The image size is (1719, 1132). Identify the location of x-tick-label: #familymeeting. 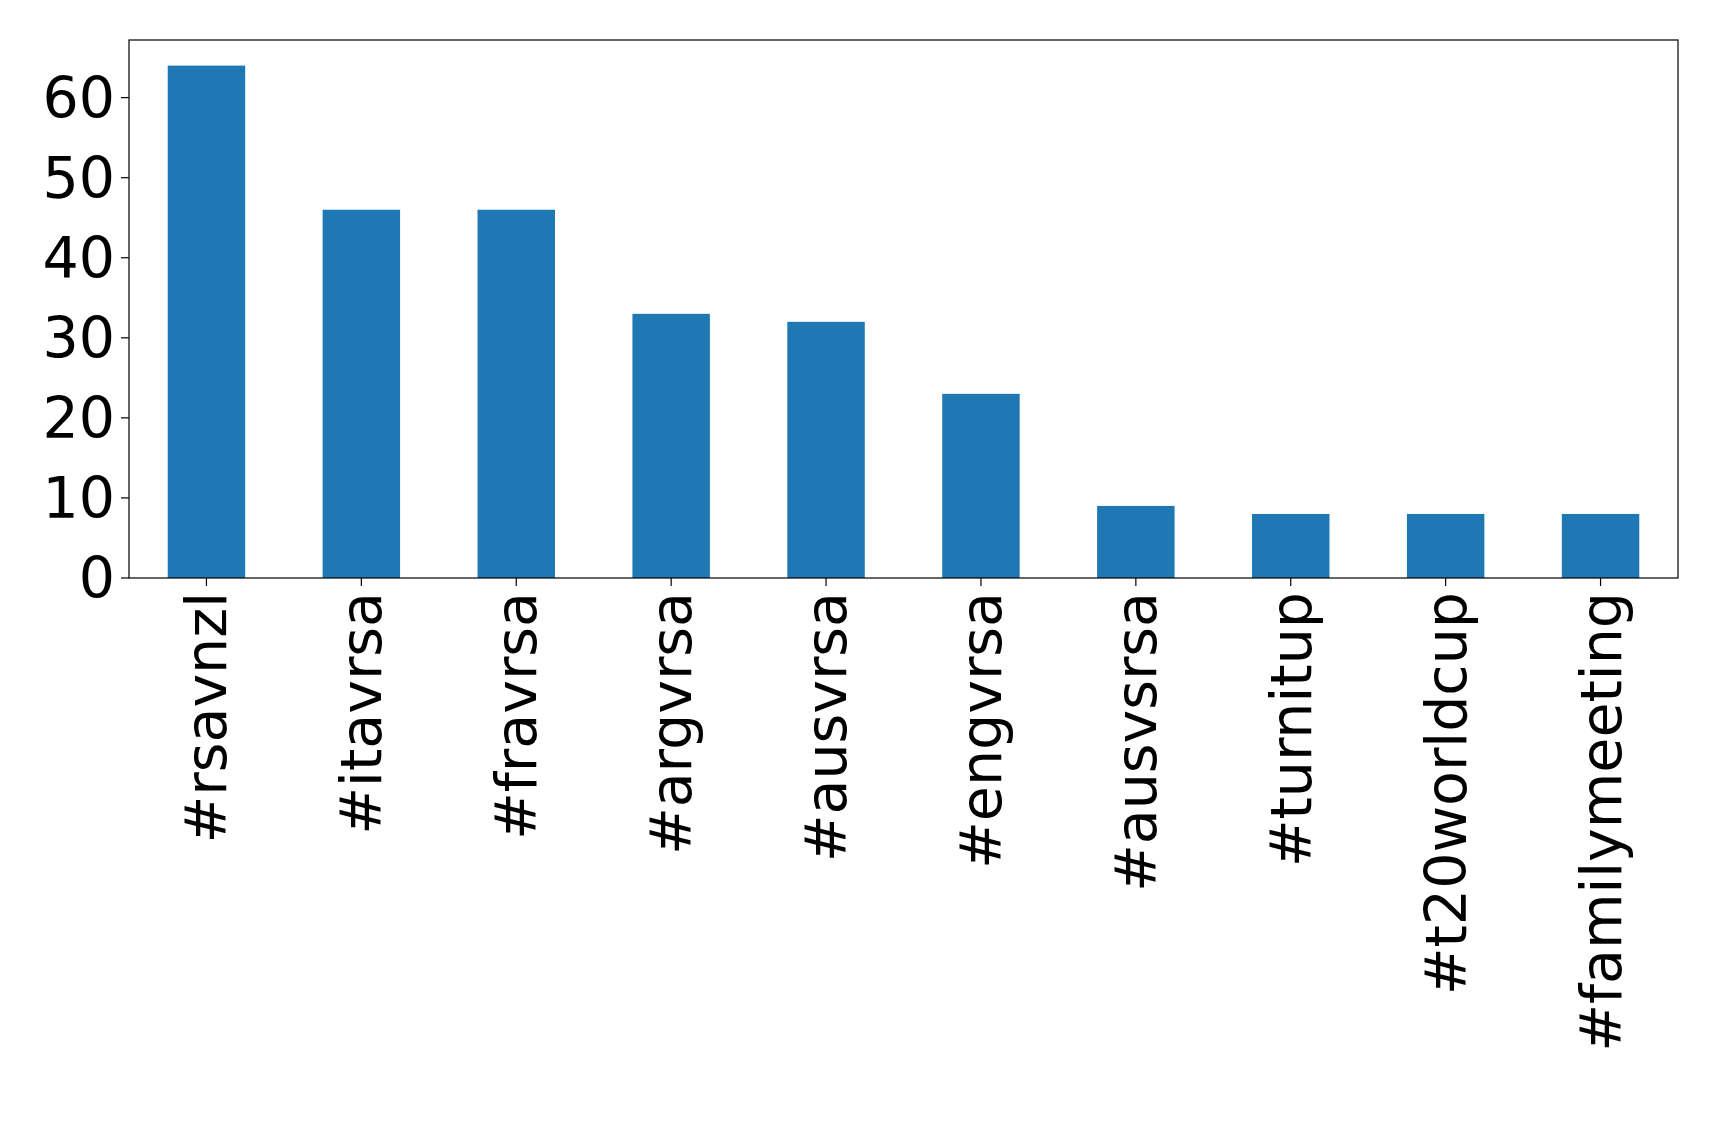
(1600, 822).